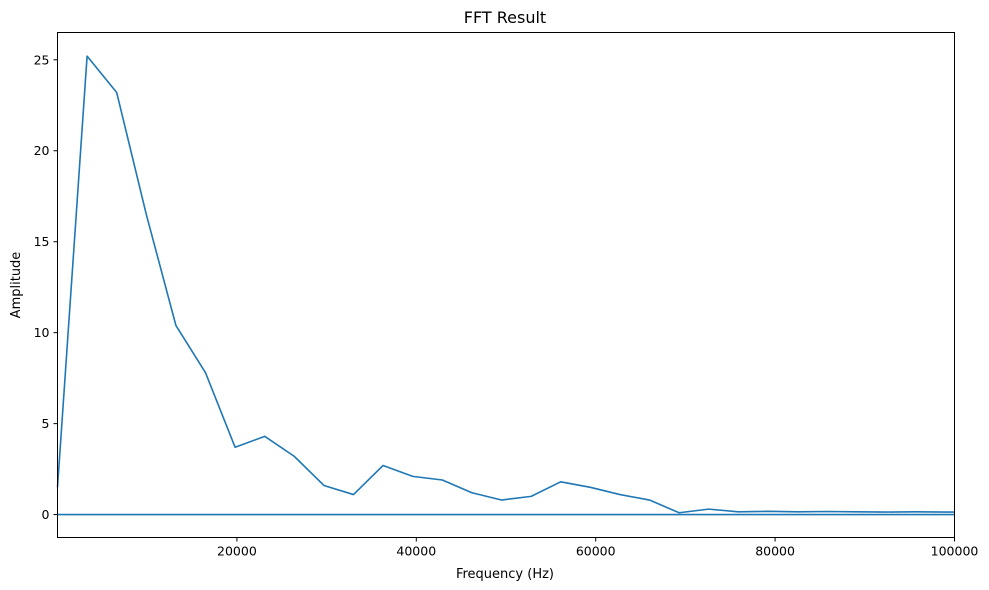  I want to click on x-tick-label: 80000, so click(775, 551).